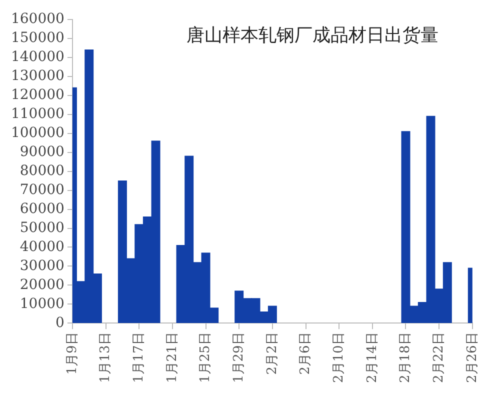  Describe the element at coordinates (37, 19) in the screenshot. I see `y-tick-label: 160000` at that location.